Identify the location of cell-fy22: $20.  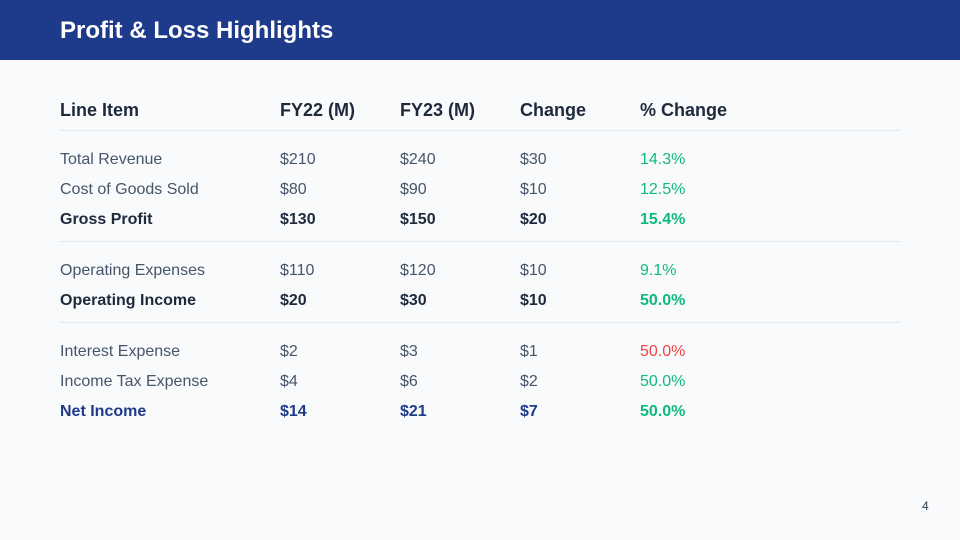
(293, 300).